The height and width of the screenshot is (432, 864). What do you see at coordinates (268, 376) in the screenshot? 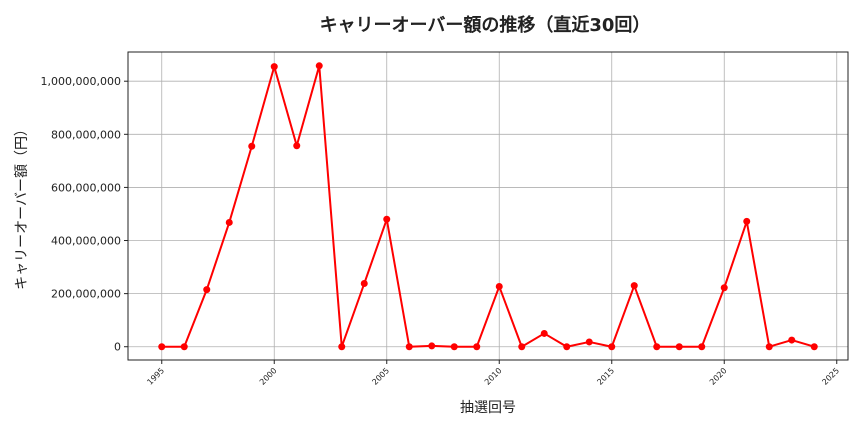
I see `x-tick-label: 2000` at bounding box center [268, 376].